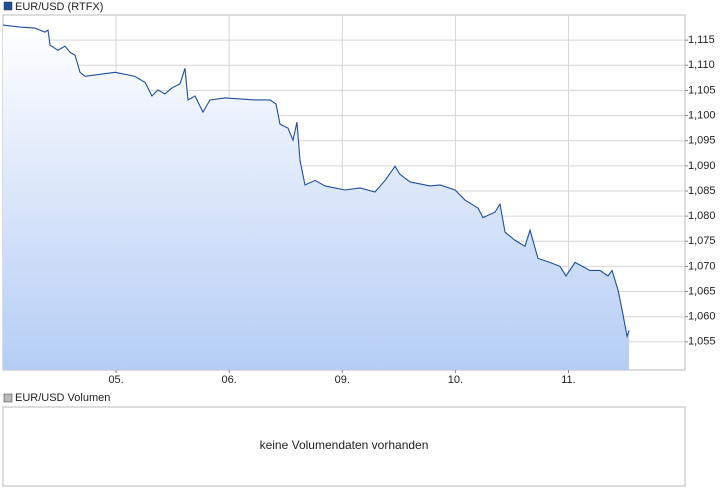  I want to click on volume-message: keine Volumendaten vorhanden, so click(344, 445).